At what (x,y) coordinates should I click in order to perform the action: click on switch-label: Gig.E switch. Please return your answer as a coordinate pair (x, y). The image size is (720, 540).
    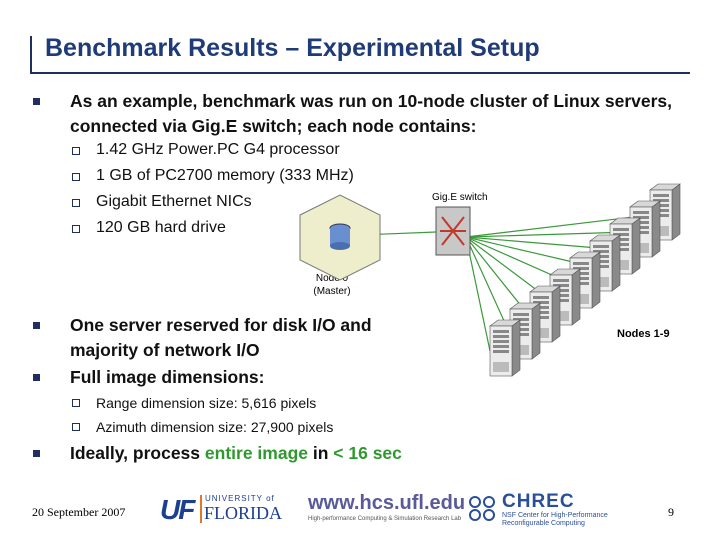
    Looking at the image, I should click on (460, 197).